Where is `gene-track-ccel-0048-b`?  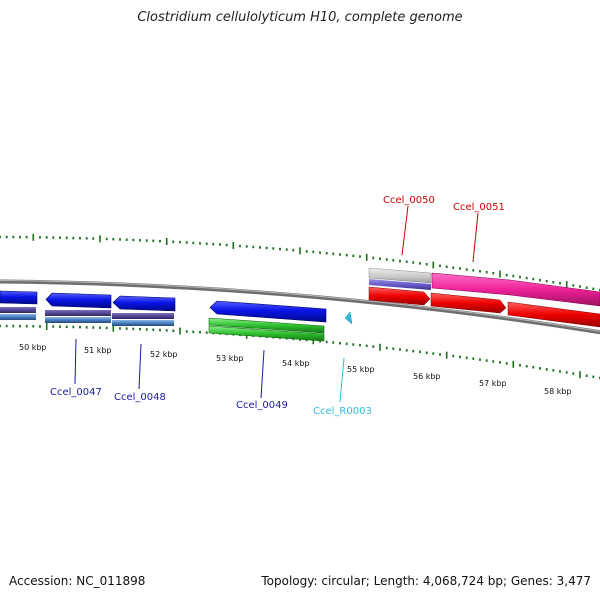 gene-track-ccel-0048-b is located at coordinates (143, 323).